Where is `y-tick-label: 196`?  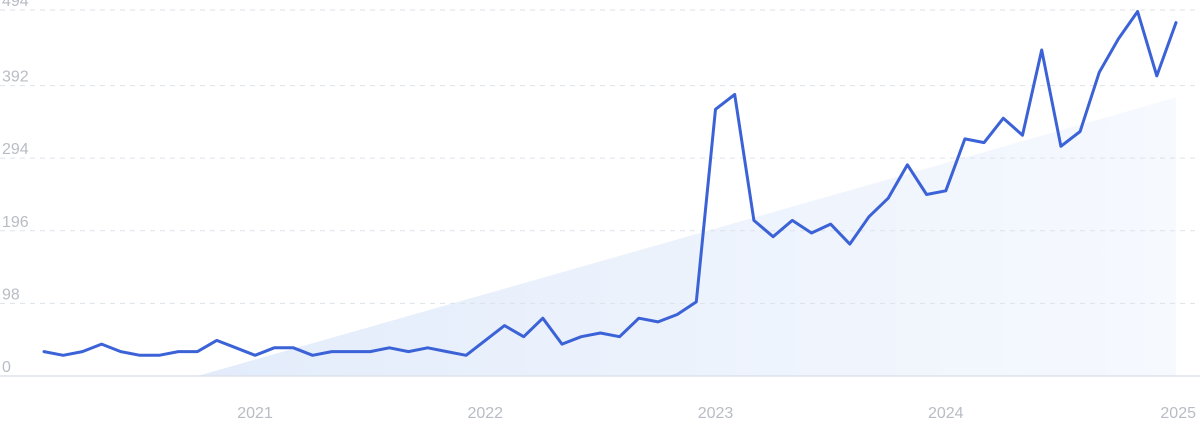
y-tick-label: 196 is located at coordinates (15, 222).